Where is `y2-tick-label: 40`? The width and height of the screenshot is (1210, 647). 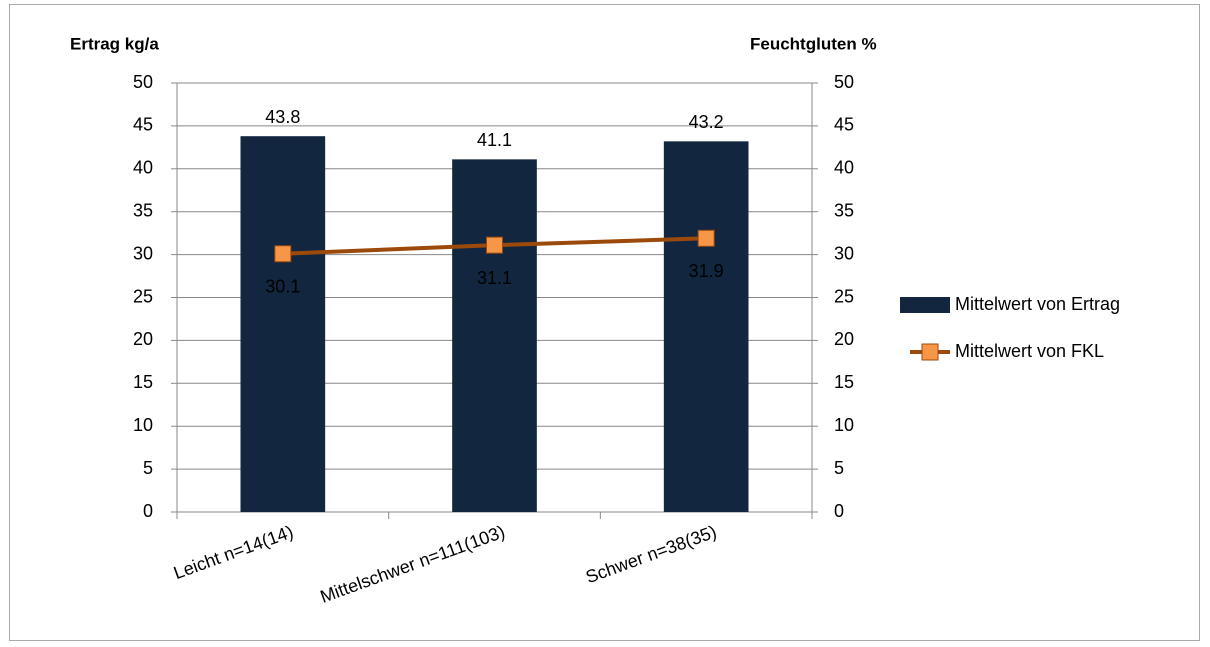
y2-tick-label: 40 is located at coordinates (844, 168).